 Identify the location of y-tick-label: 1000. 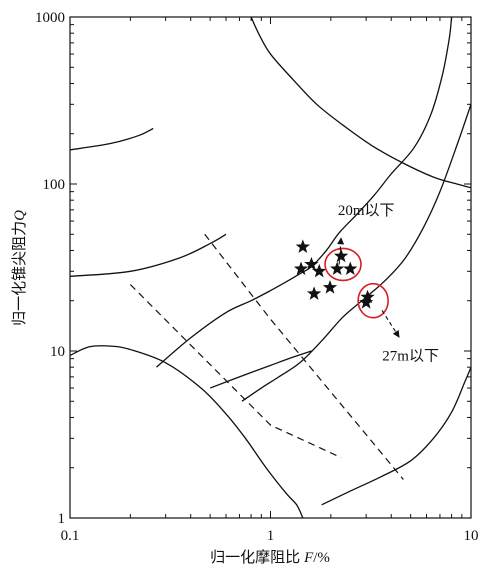
(50, 18).